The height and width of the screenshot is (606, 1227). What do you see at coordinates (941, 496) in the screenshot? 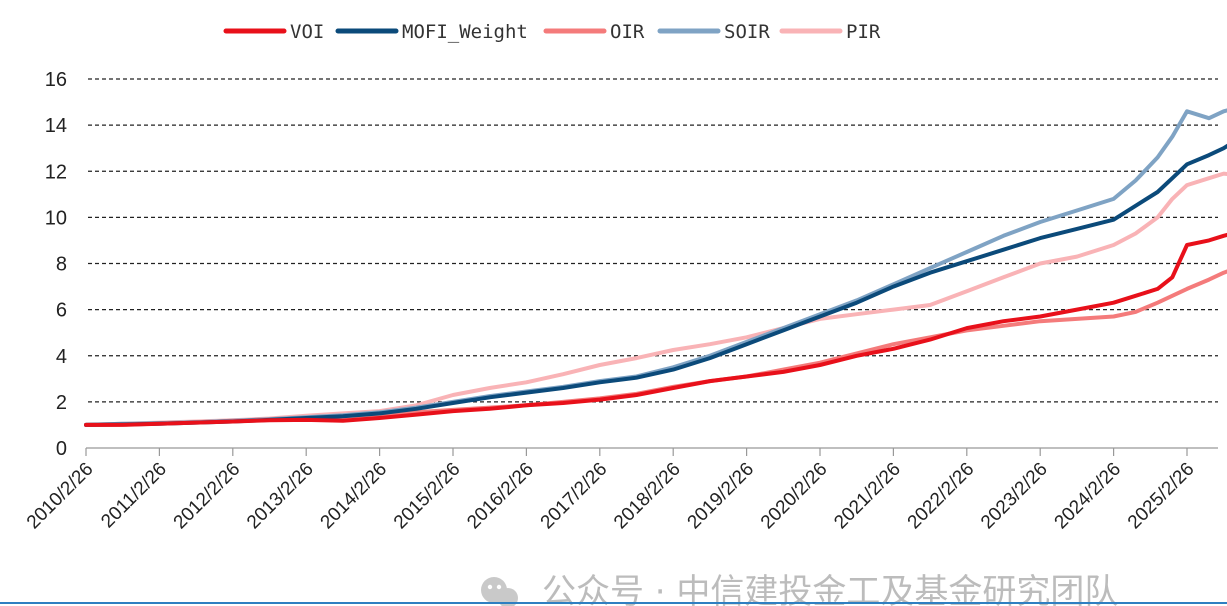
I see `x-tick-label: 2022/2/26` at bounding box center [941, 496].